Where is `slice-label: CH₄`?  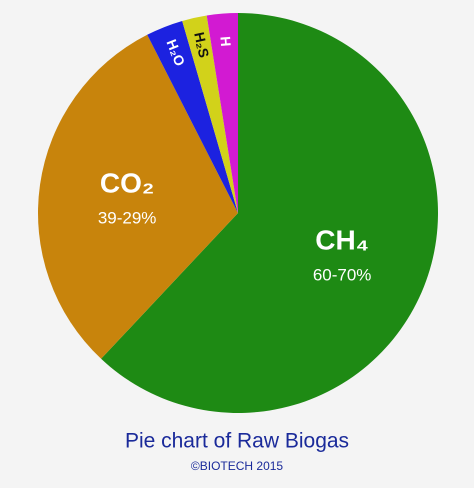 slice-label: CH₄ is located at coordinates (342, 240).